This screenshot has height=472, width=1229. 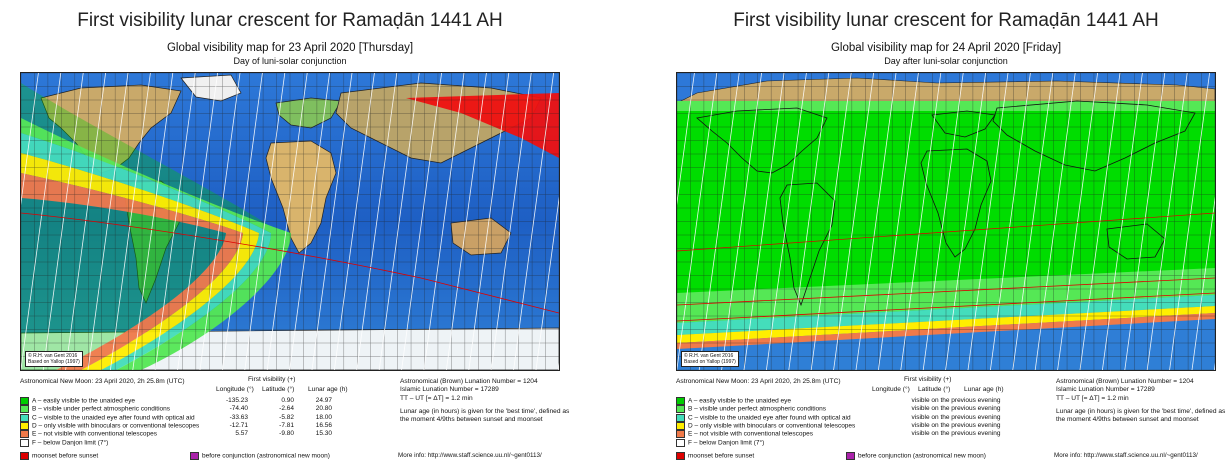 What do you see at coordinates (238, 425) in the screenshot?
I see `legend-lon-value: -12.71` at bounding box center [238, 425].